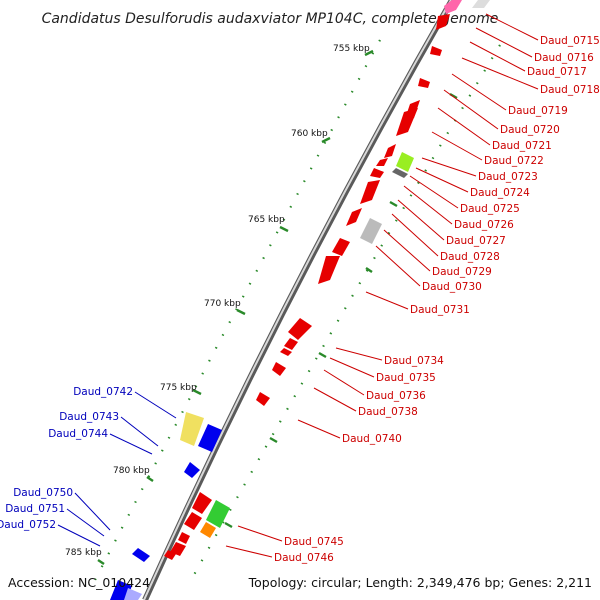  I want to click on scale-label: 760 kbp, so click(309, 134).